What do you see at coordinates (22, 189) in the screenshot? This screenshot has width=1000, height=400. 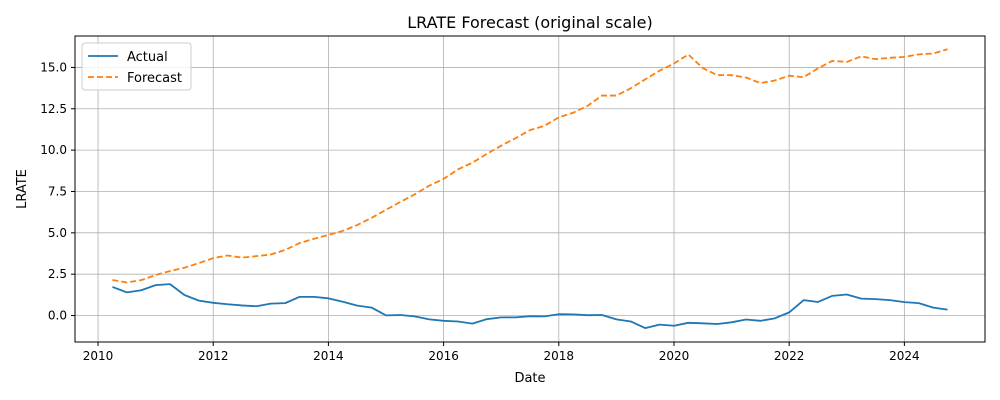 I see `y-axis-label: LRATE` at bounding box center [22, 189].